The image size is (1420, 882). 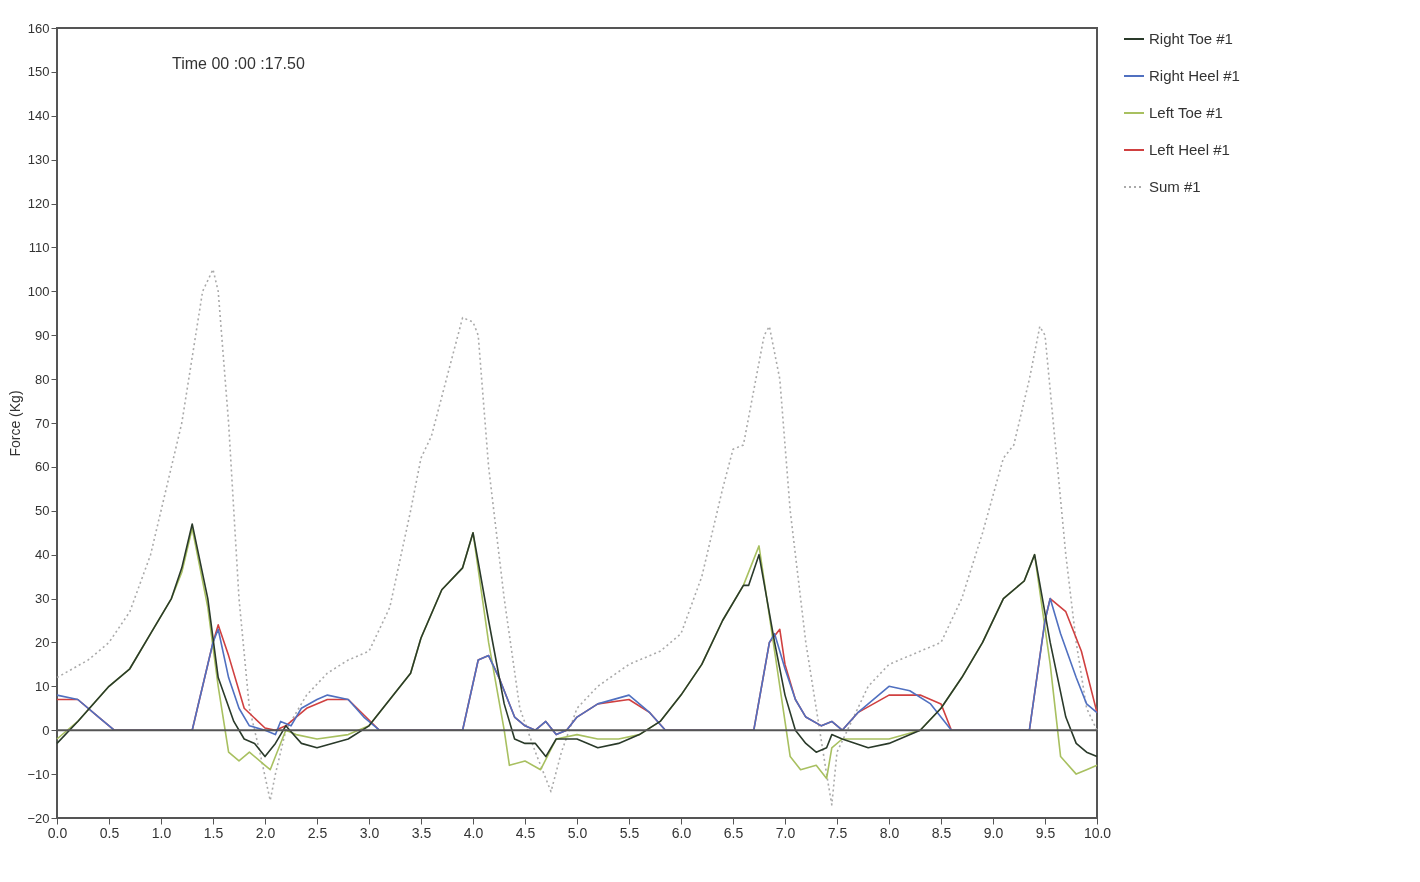 I want to click on y-tick-label: 90, so click(x=42, y=335).